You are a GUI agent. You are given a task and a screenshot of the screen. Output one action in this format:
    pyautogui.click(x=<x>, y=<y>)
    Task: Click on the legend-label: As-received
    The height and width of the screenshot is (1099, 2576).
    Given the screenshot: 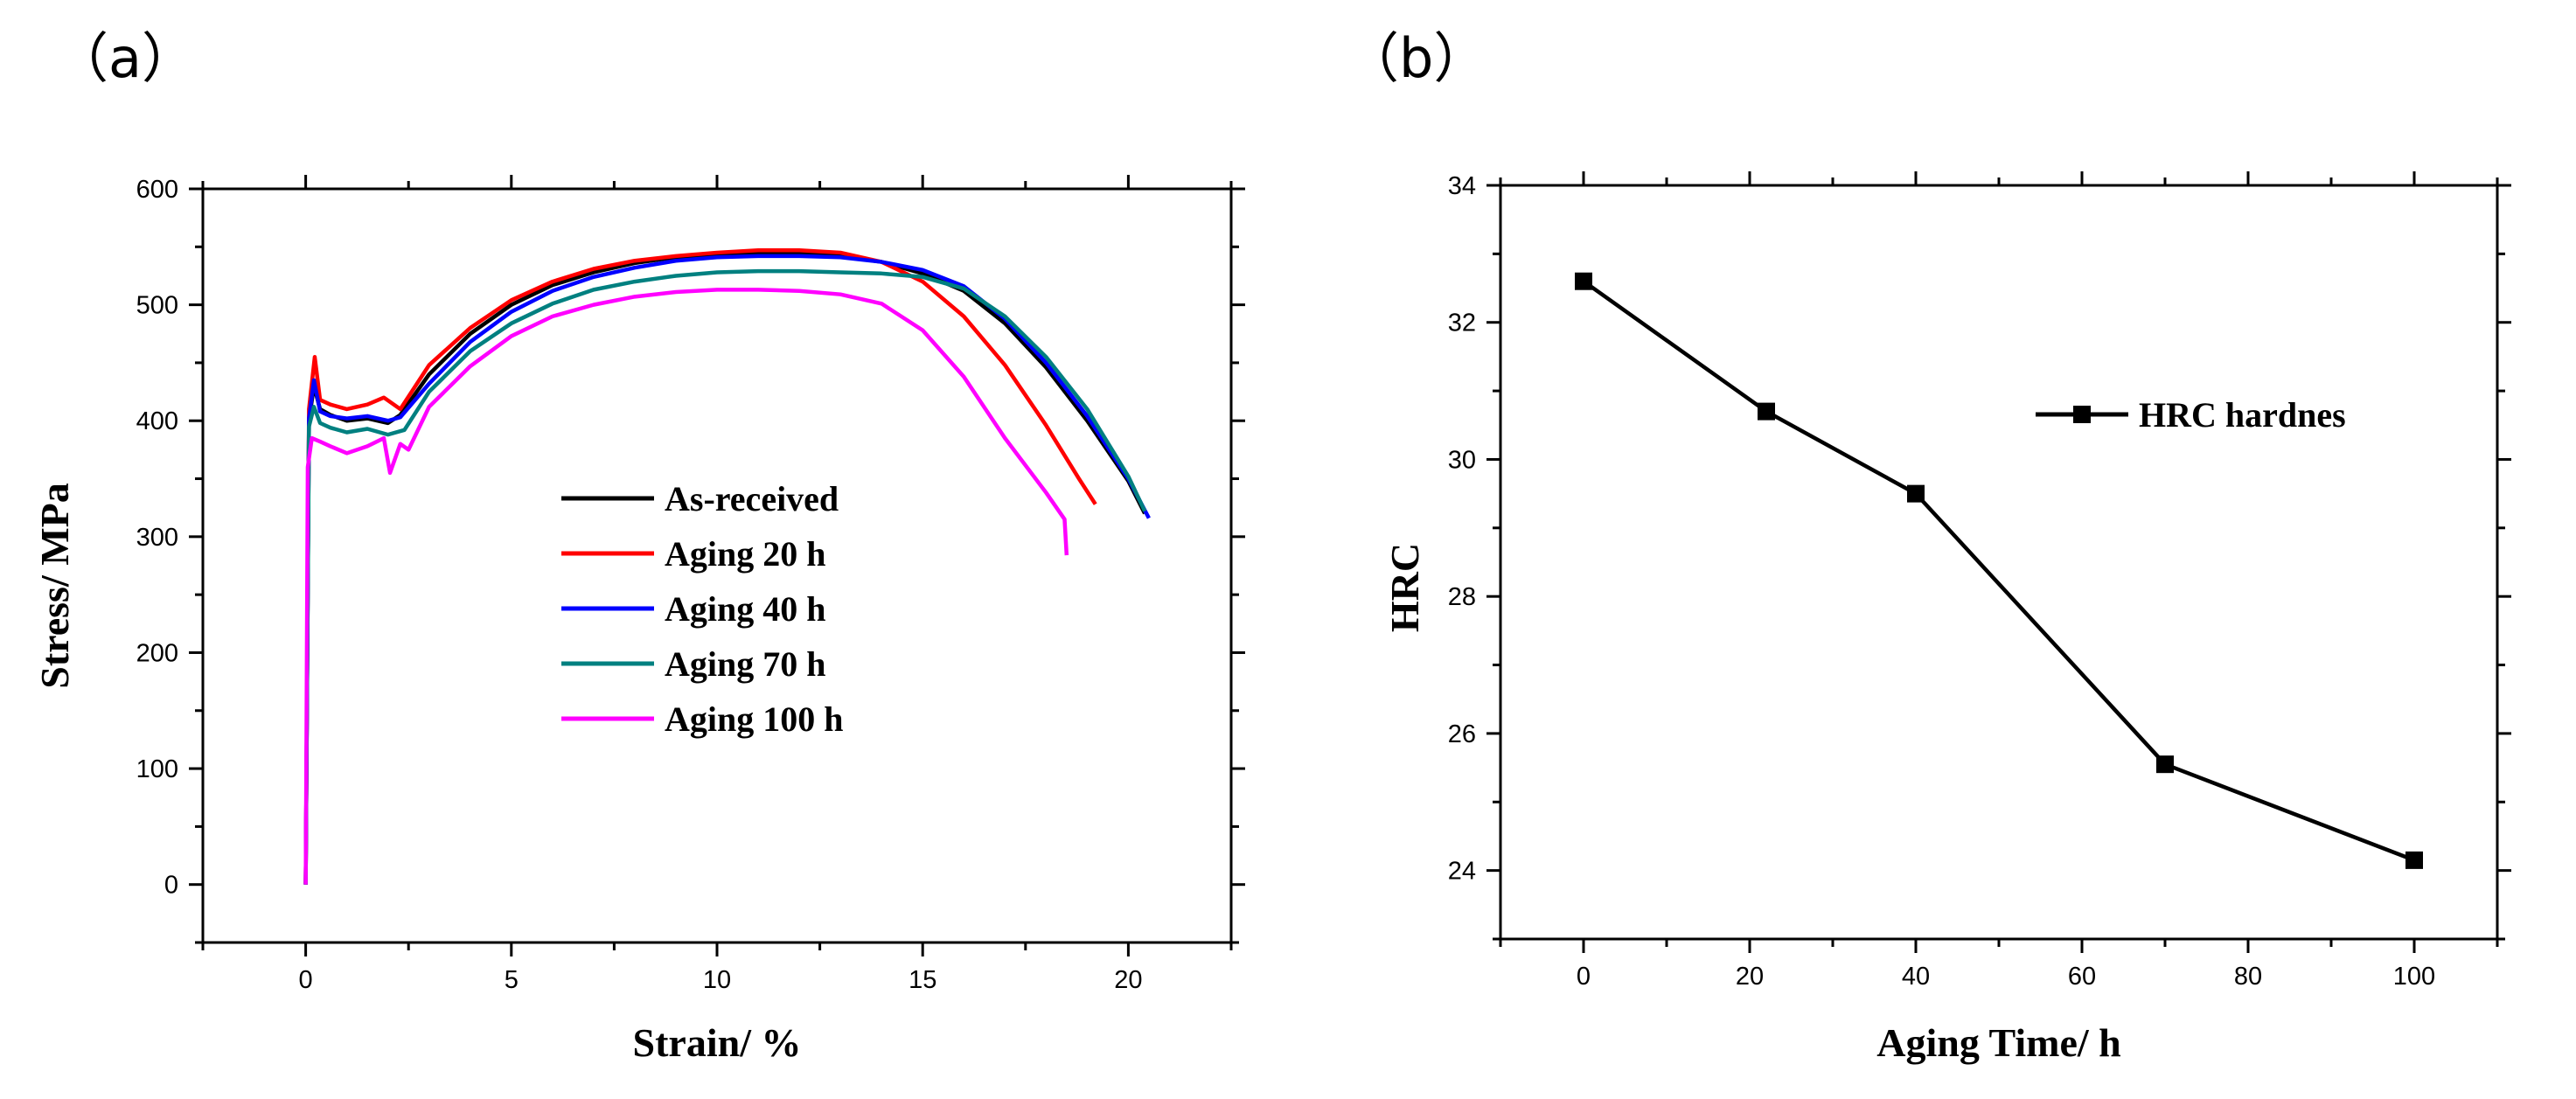 What is the action you would take?
    pyautogui.click(x=752, y=498)
    